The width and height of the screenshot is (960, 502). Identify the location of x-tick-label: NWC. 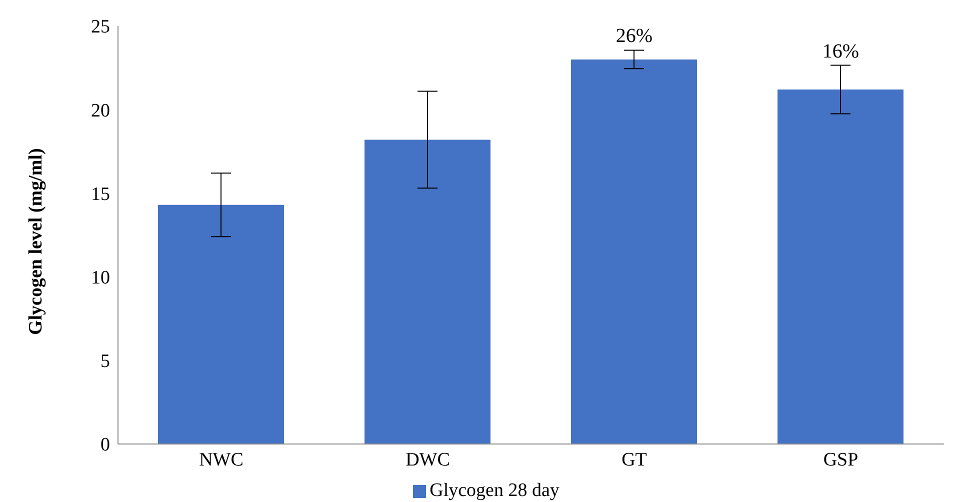
(221, 459).